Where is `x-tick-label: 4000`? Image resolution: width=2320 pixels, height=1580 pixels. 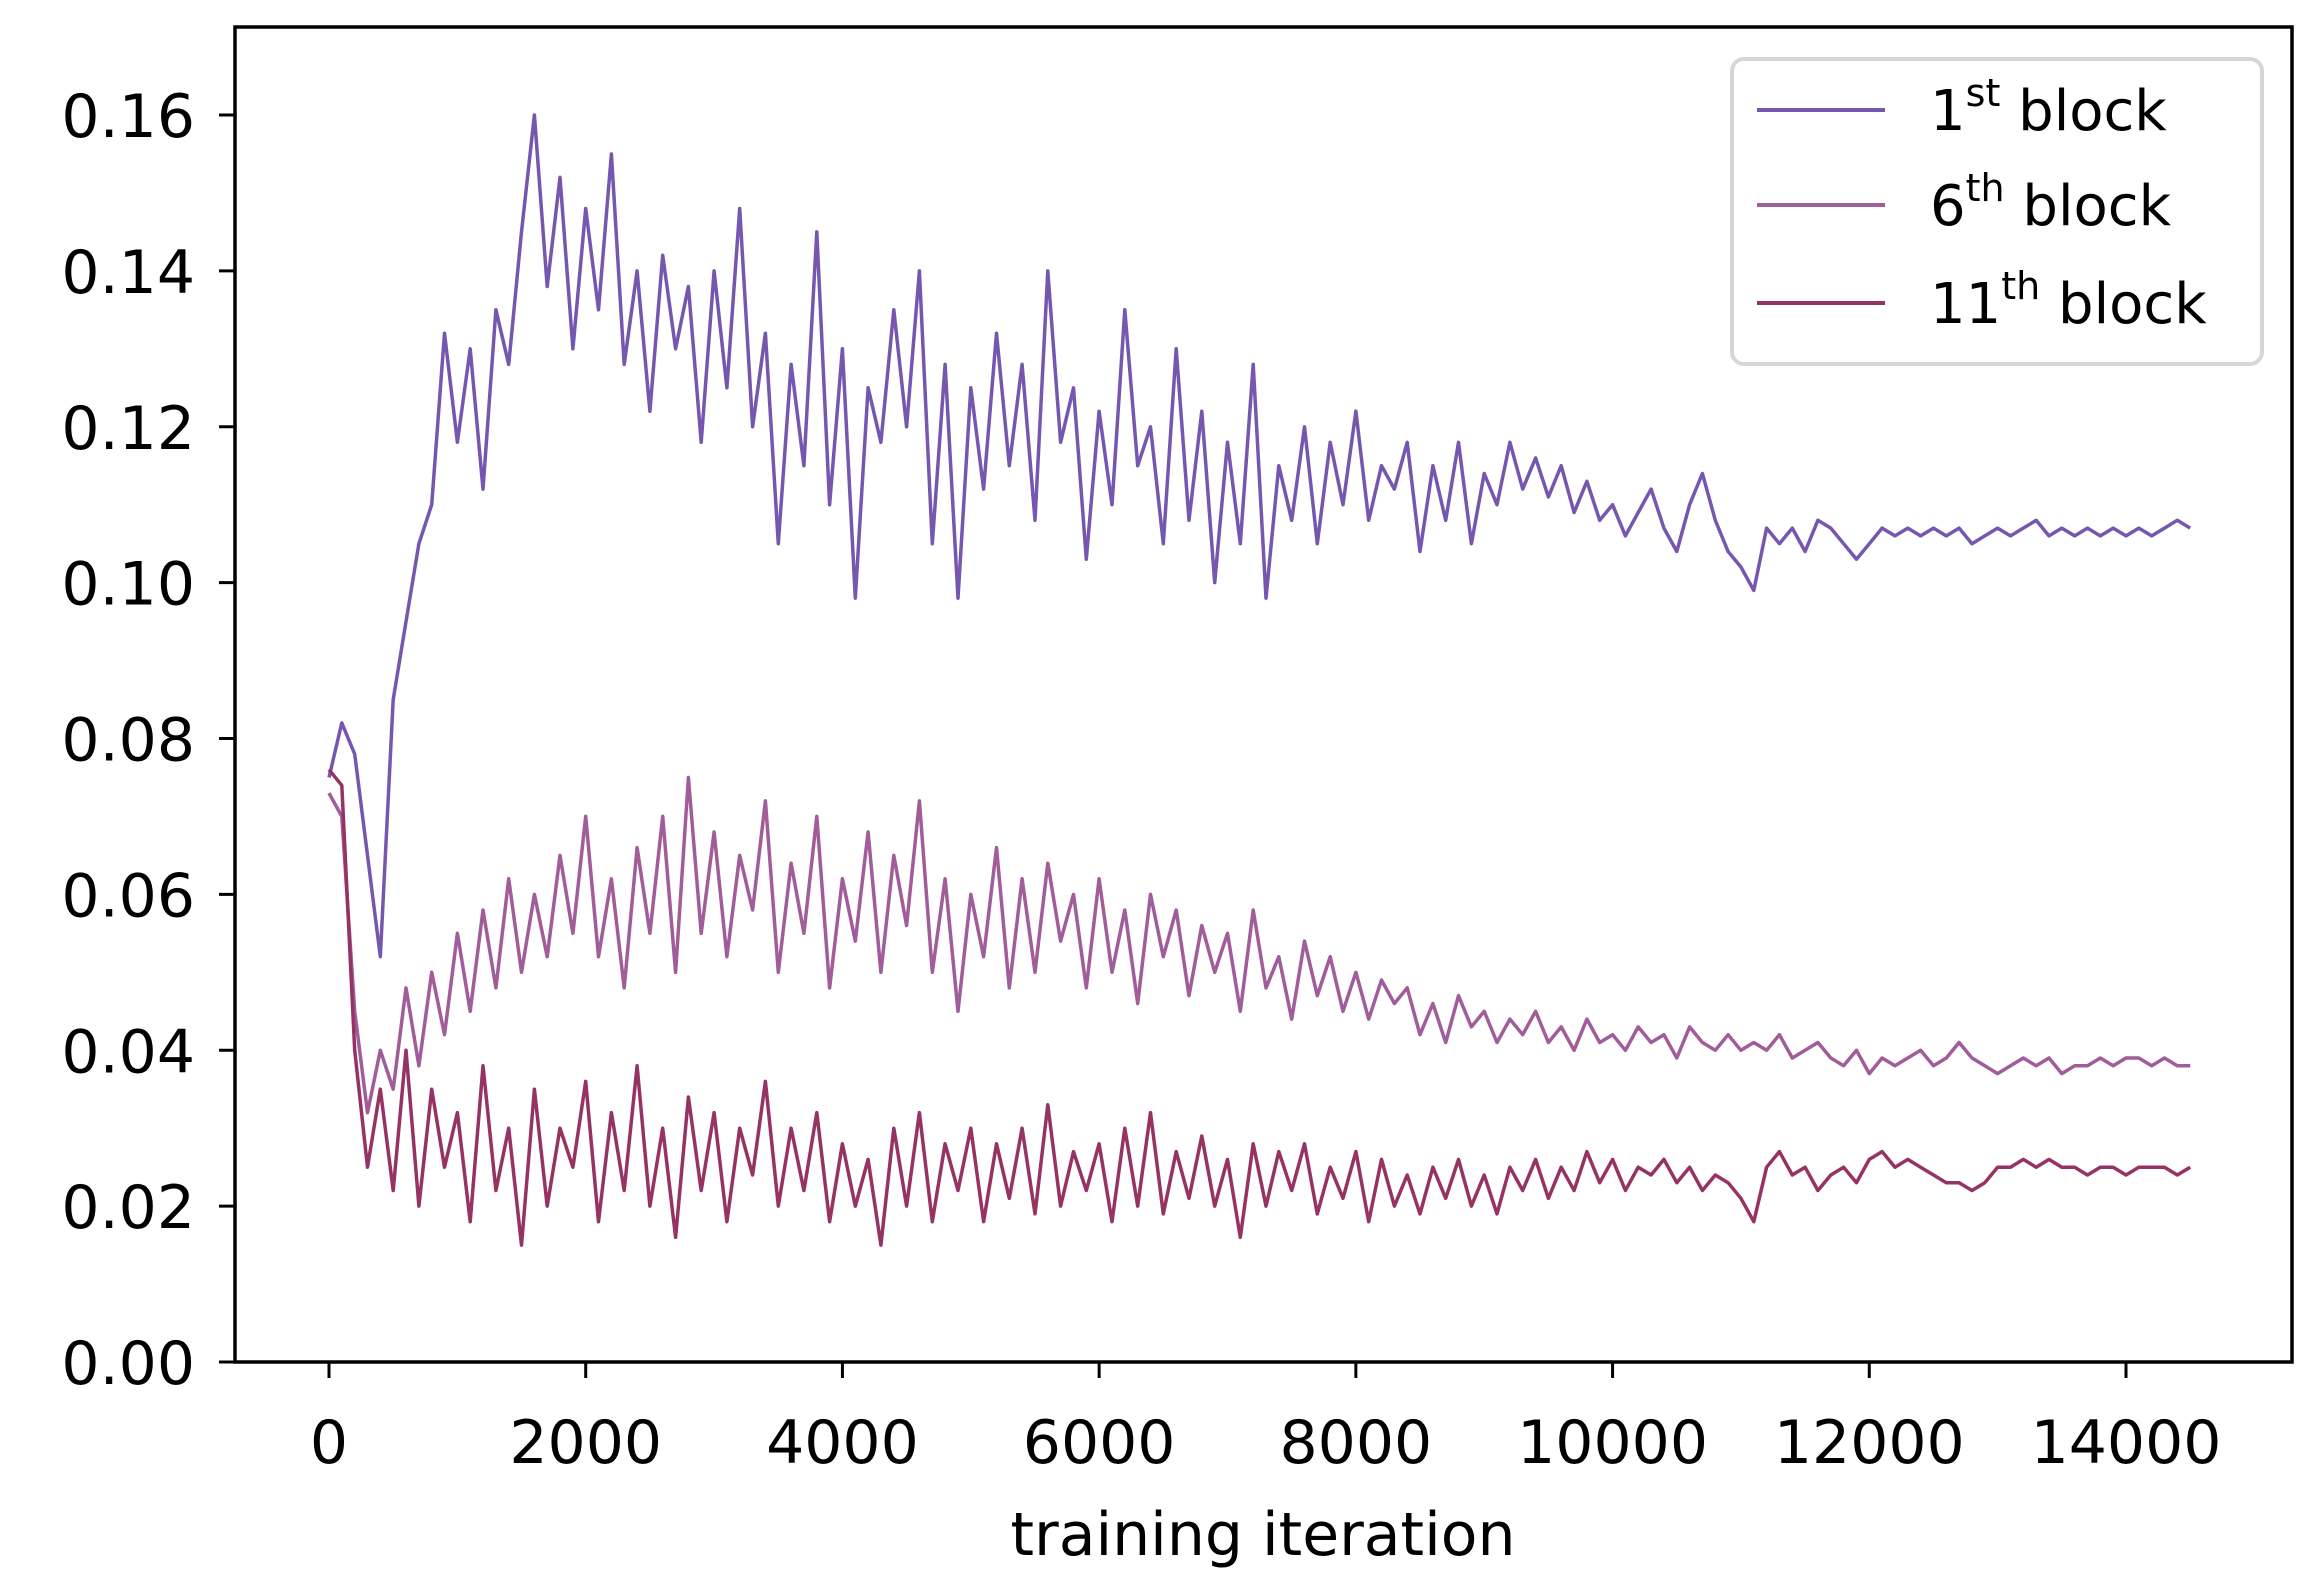
x-tick-label: 4000 is located at coordinates (842, 1443).